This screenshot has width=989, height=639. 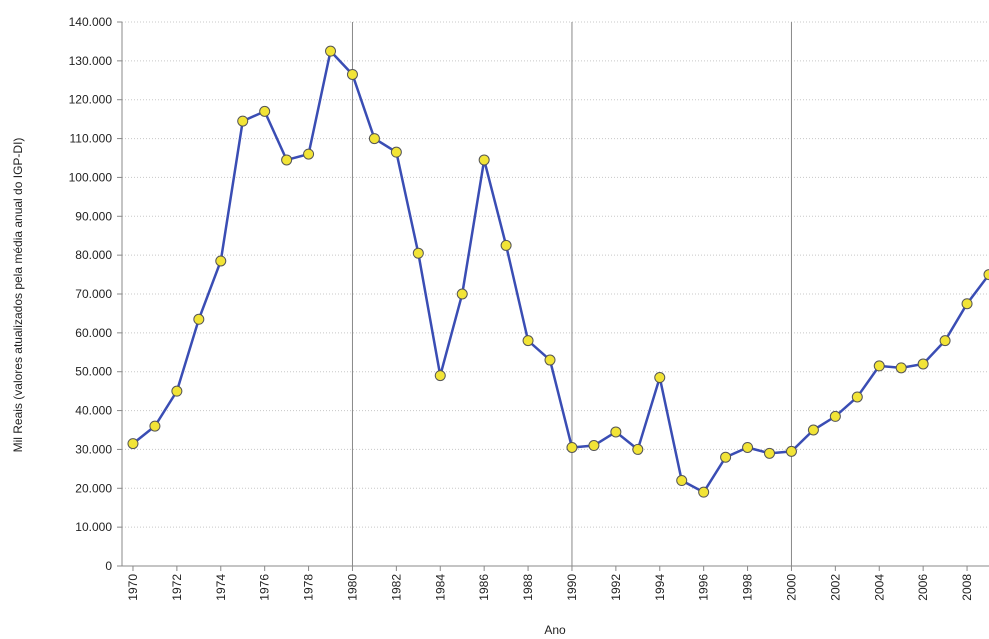 What do you see at coordinates (748, 587) in the screenshot?
I see `x-tick-label: 1998` at bounding box center [748, 587].